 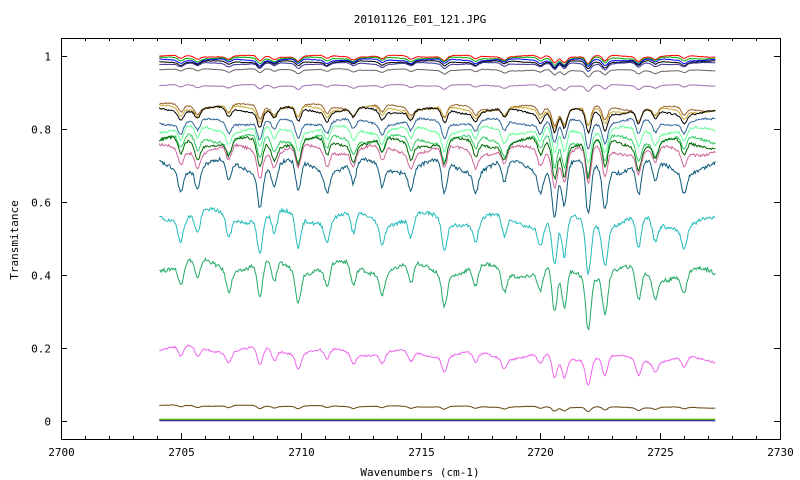 I want to click on x-tick-label: 2720, so click(x=540, y=452).